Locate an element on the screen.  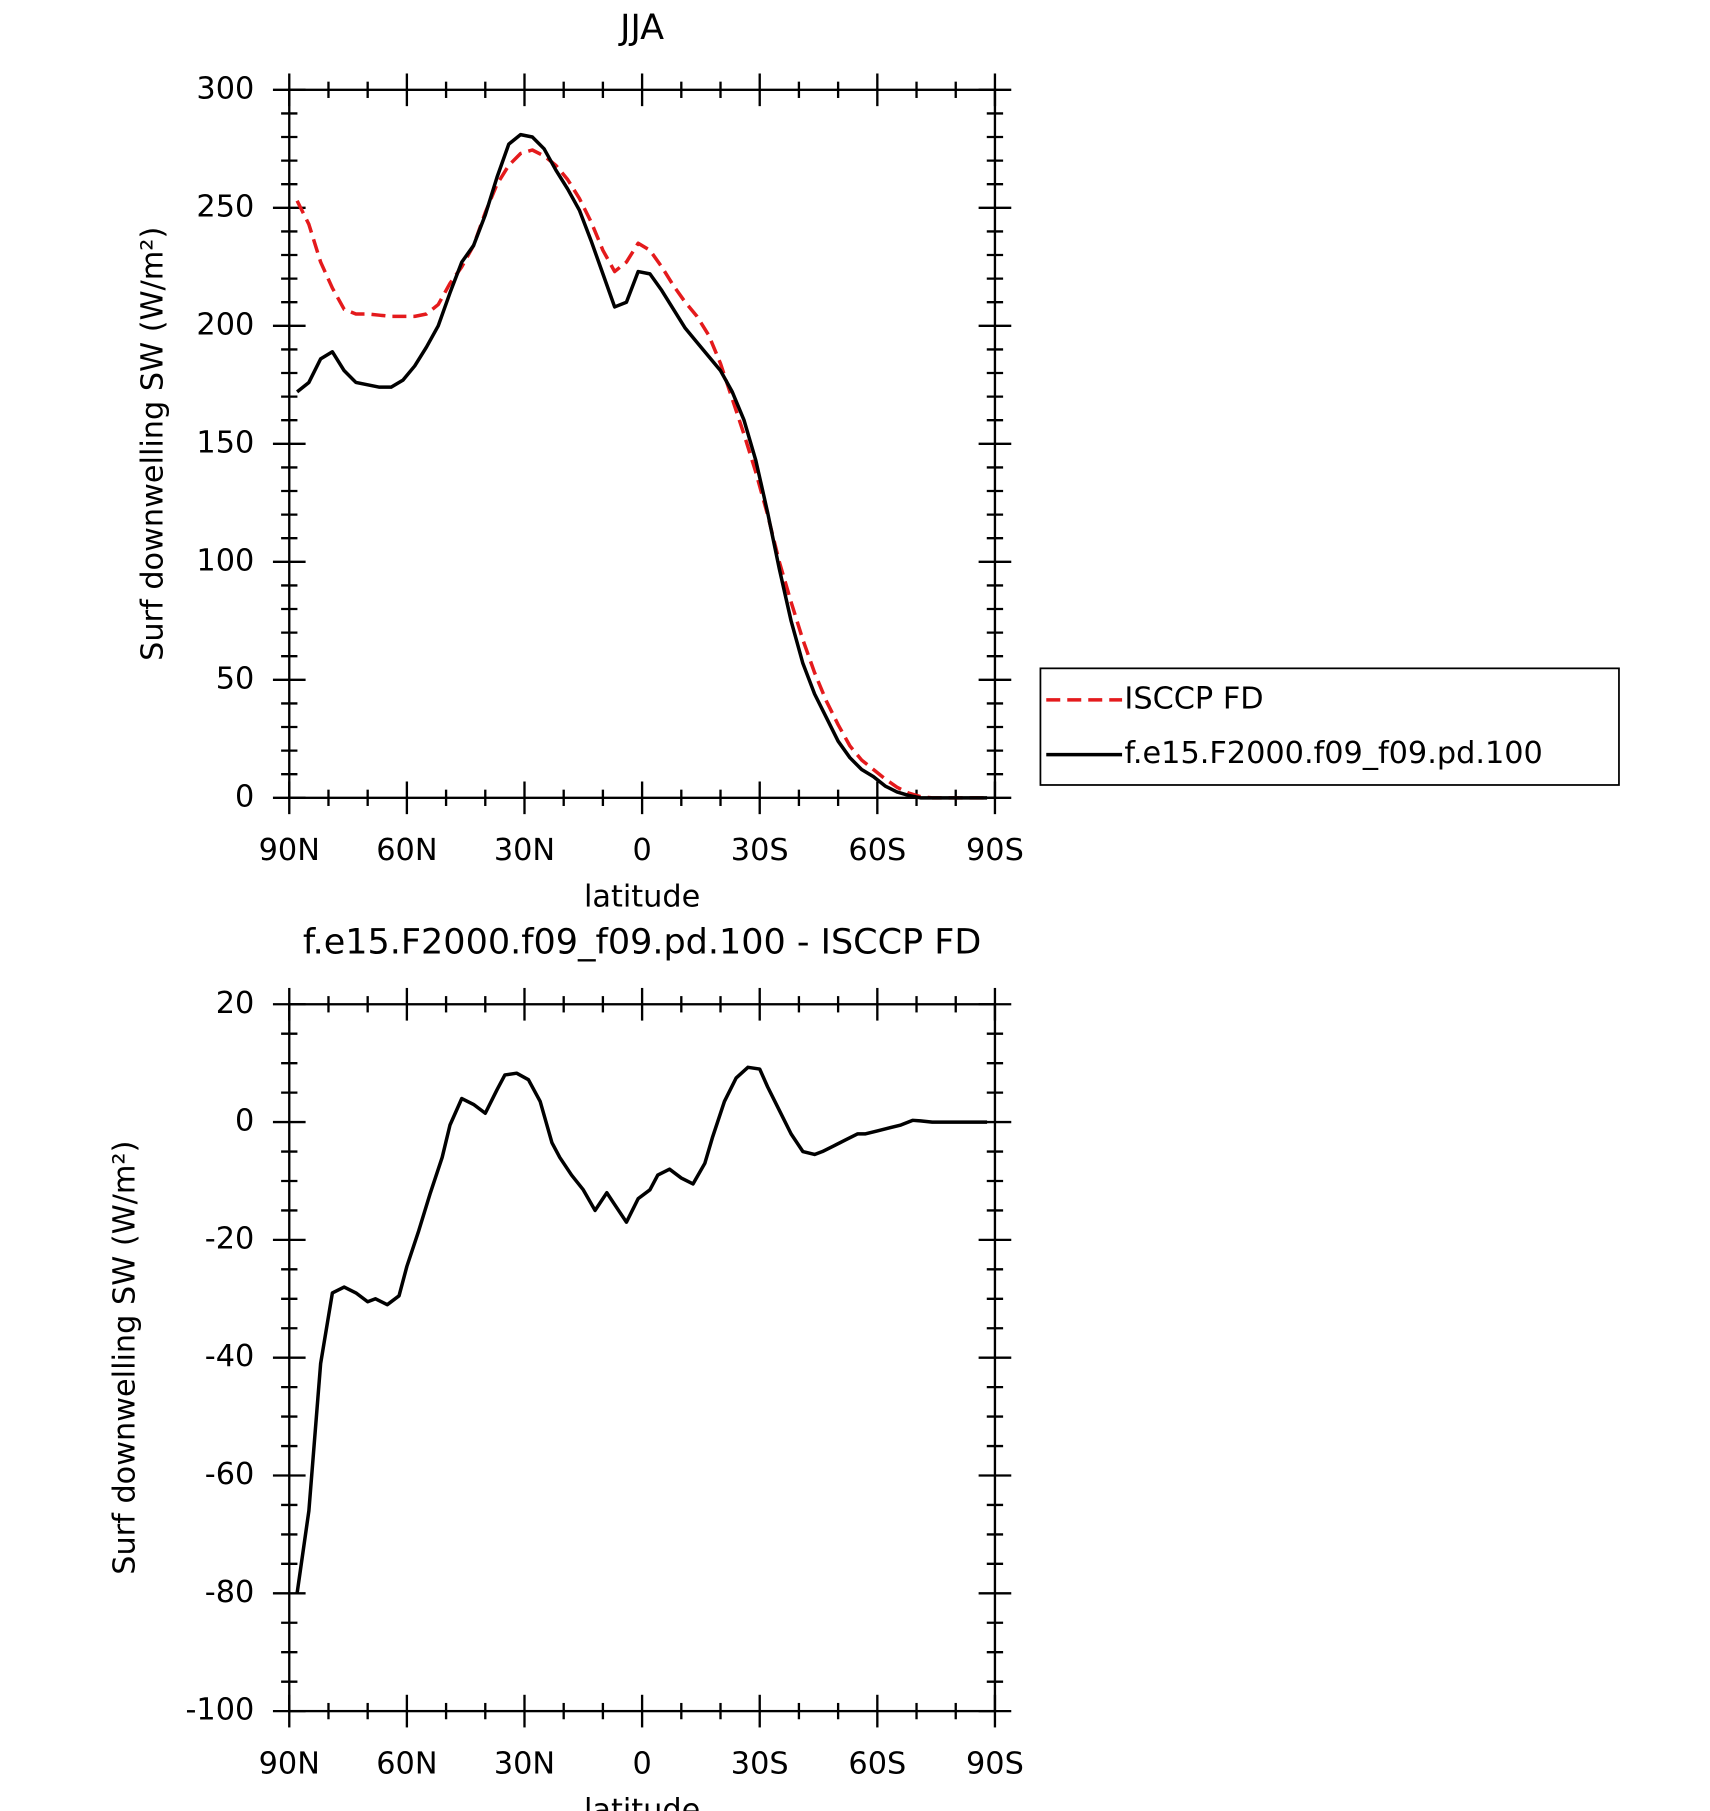
chart-title: f.e15.F2000.f09_f09.pd.100 - ISCCP FD is located at coordinates (642, 943).